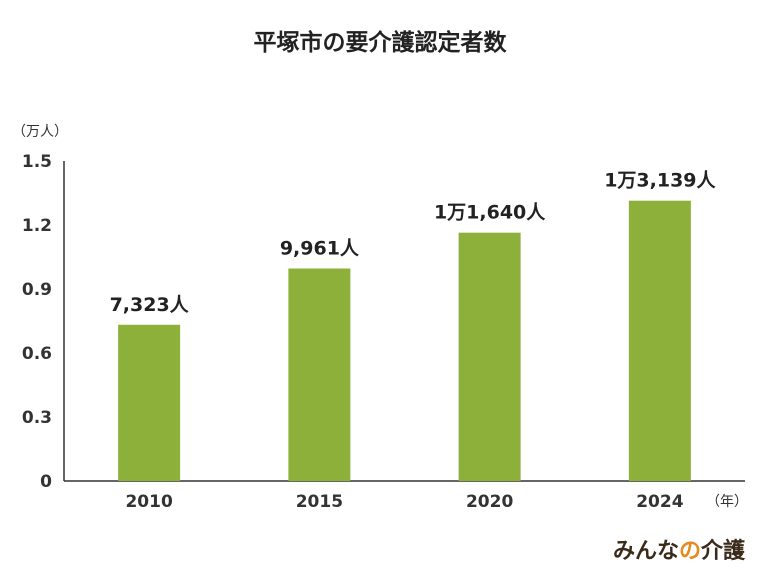  Describe the element at coordinates (723, 551) in the screenshot. I see `logo-text-end: 介護` at that location.